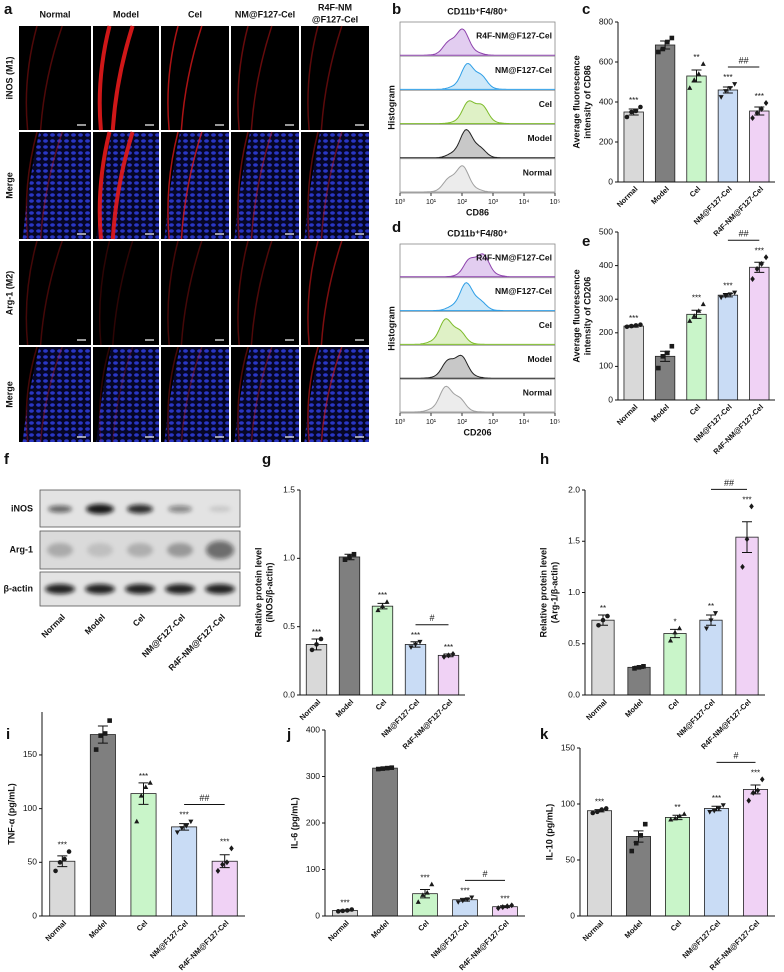  I want to click on bracket-label: #, so click(431, 618).